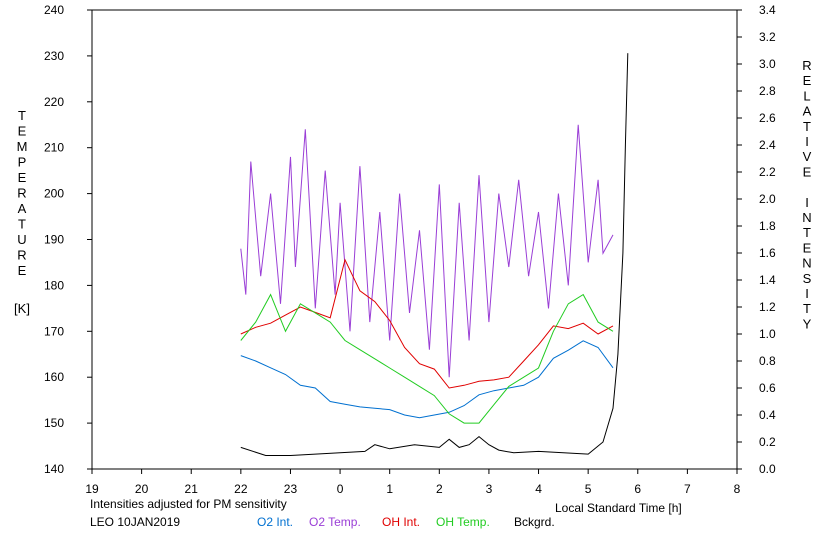 Image resolution: width=828 pixels, height=535 pixels. I want to click on legend-bckgrd: Bckgrd., so click(534, 522).